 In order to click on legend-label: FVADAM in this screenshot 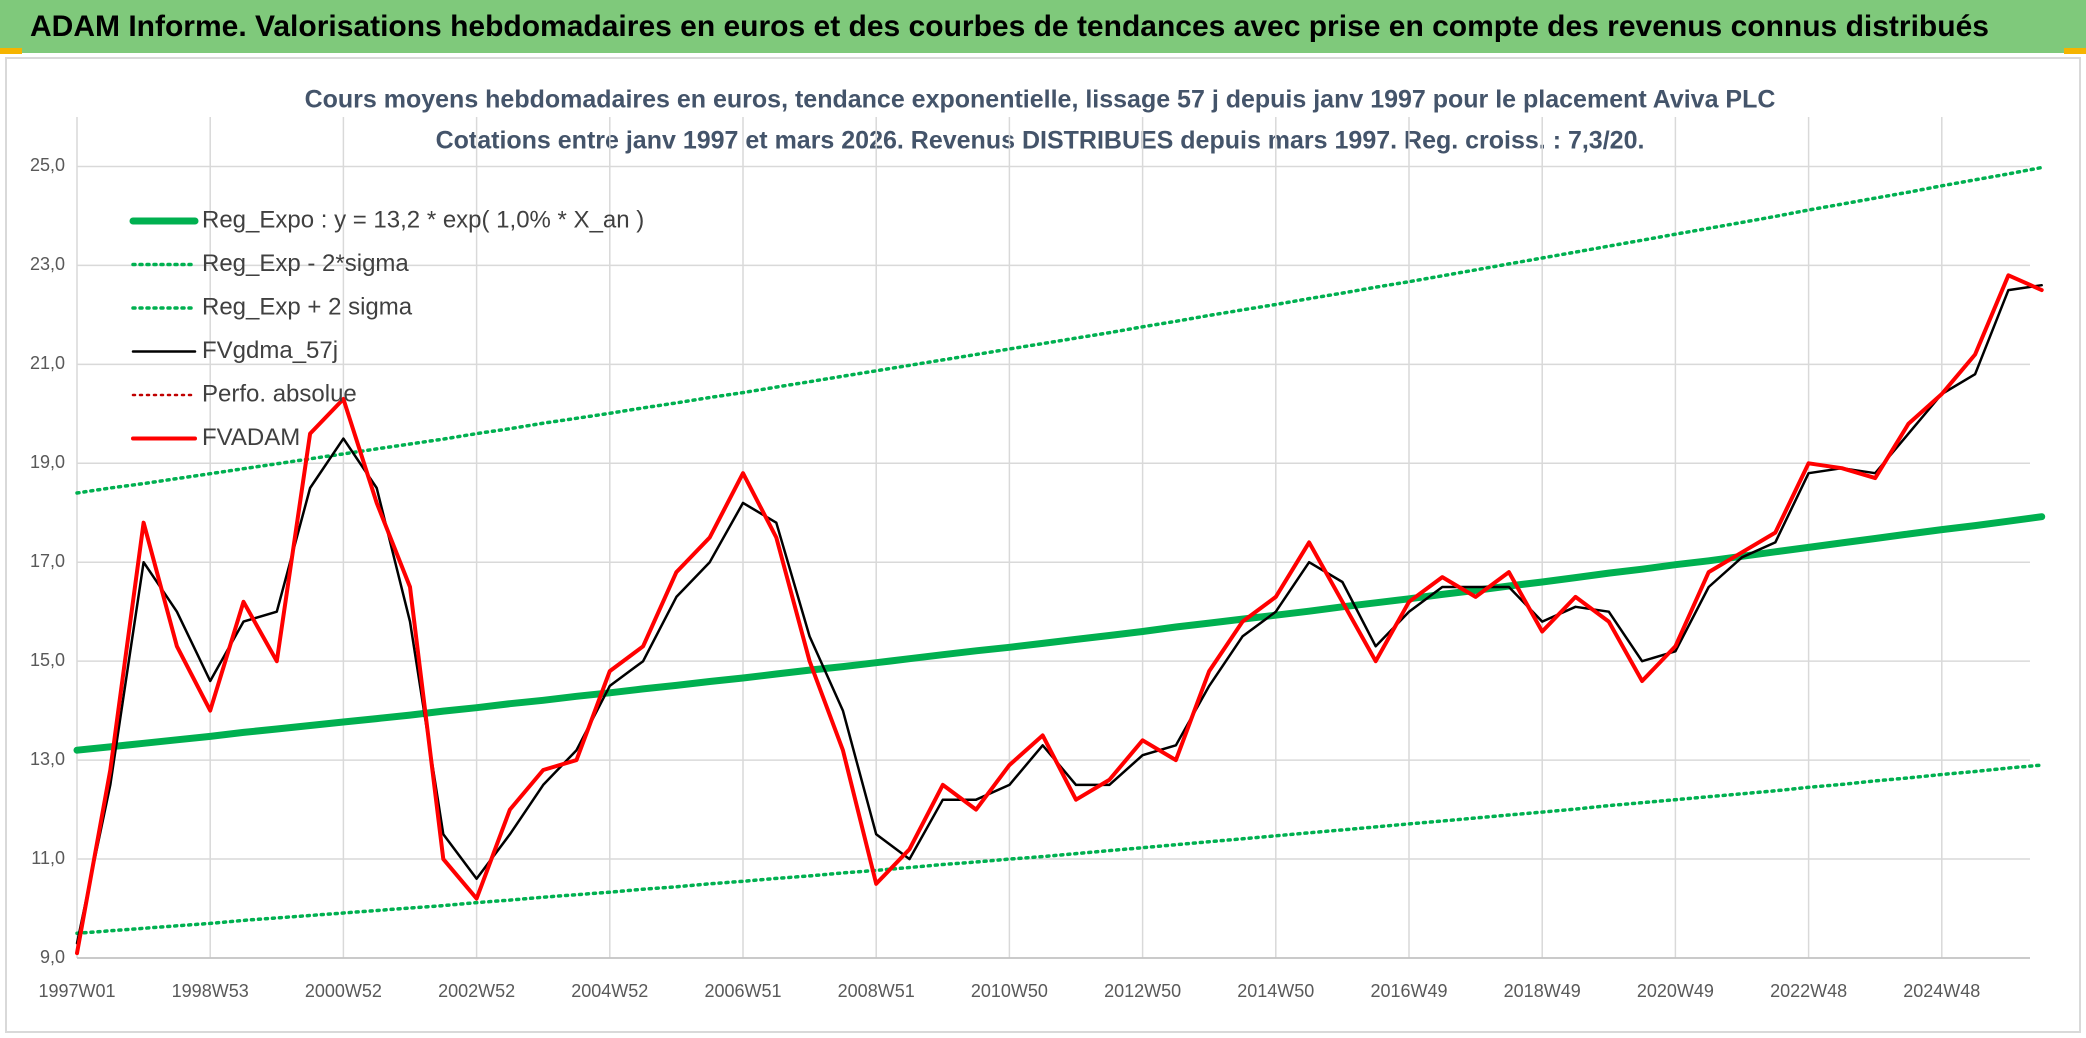, I will do `click(251, 437)`.